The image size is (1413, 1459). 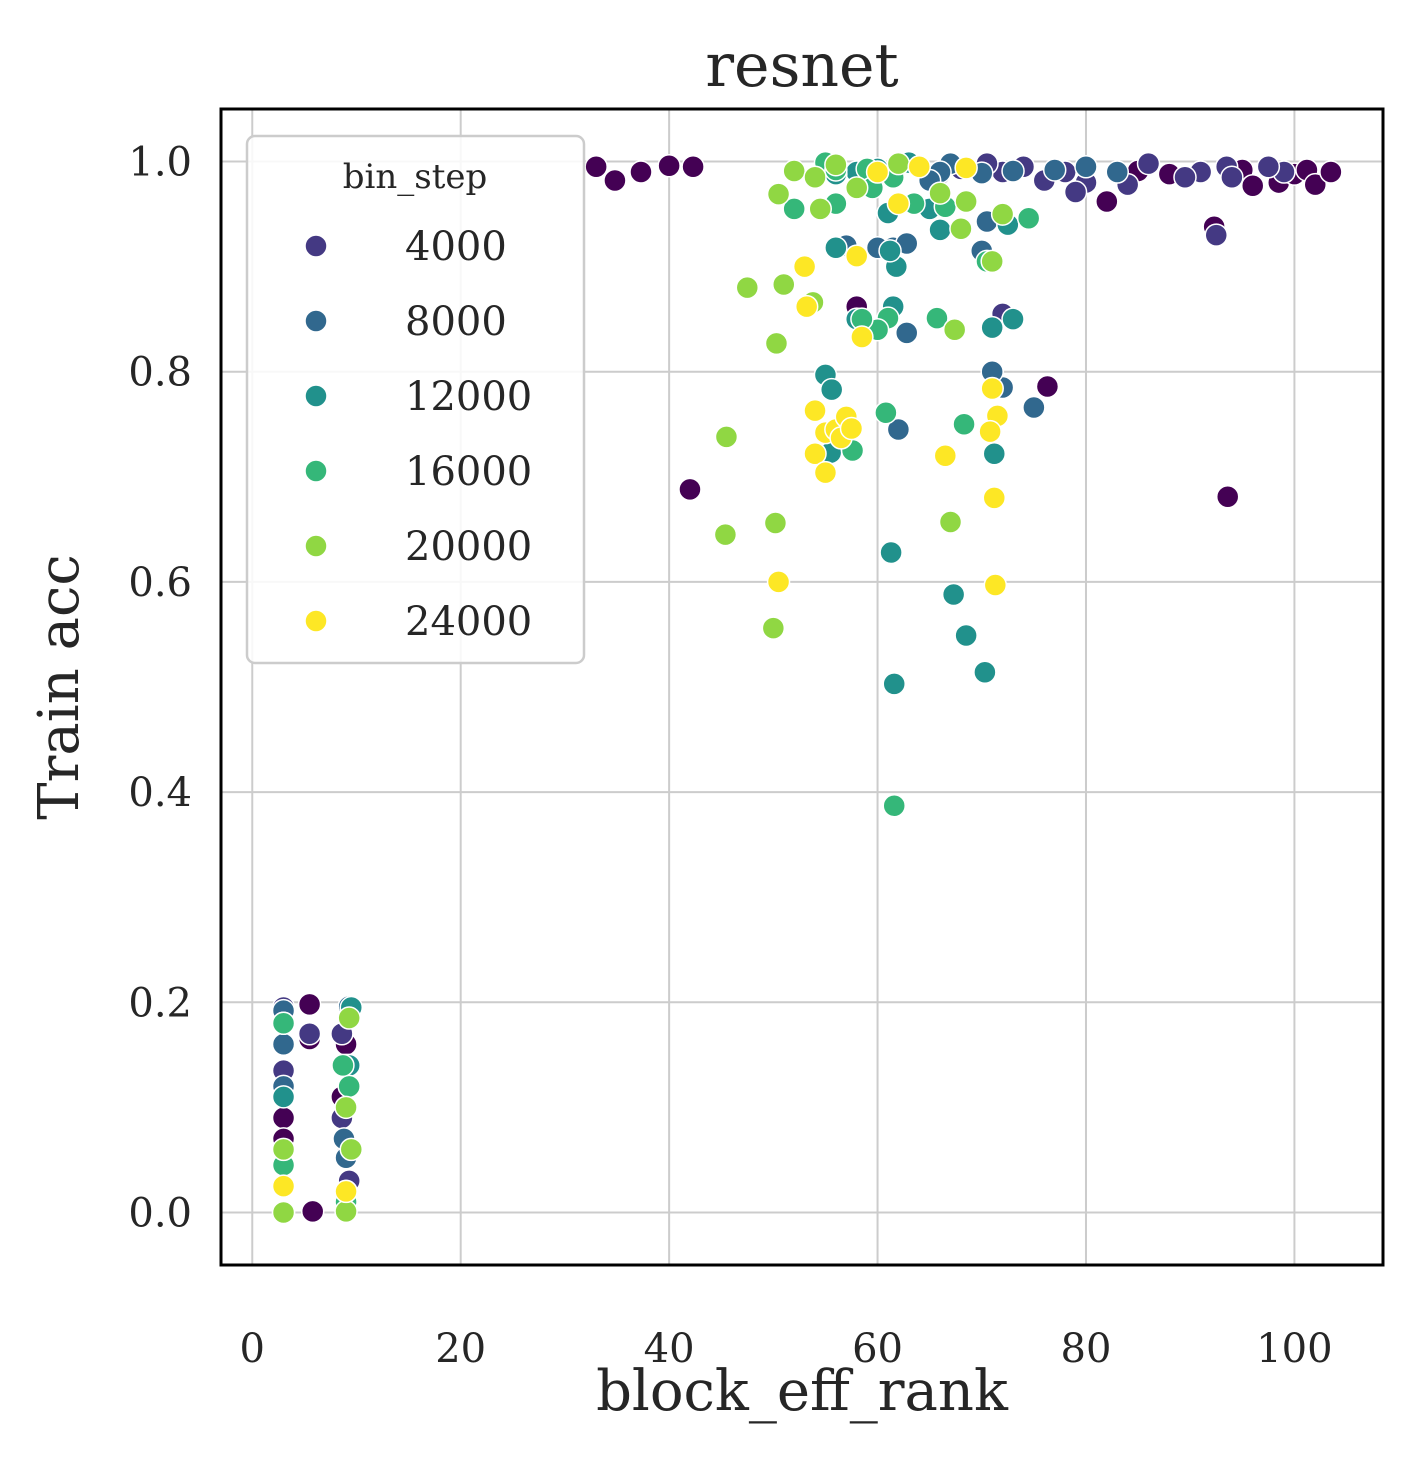 What do you see at coordinates (669, 1349) in the screenshot?
I see `x-tick-label: 40` at bounding box center [669, 1349].